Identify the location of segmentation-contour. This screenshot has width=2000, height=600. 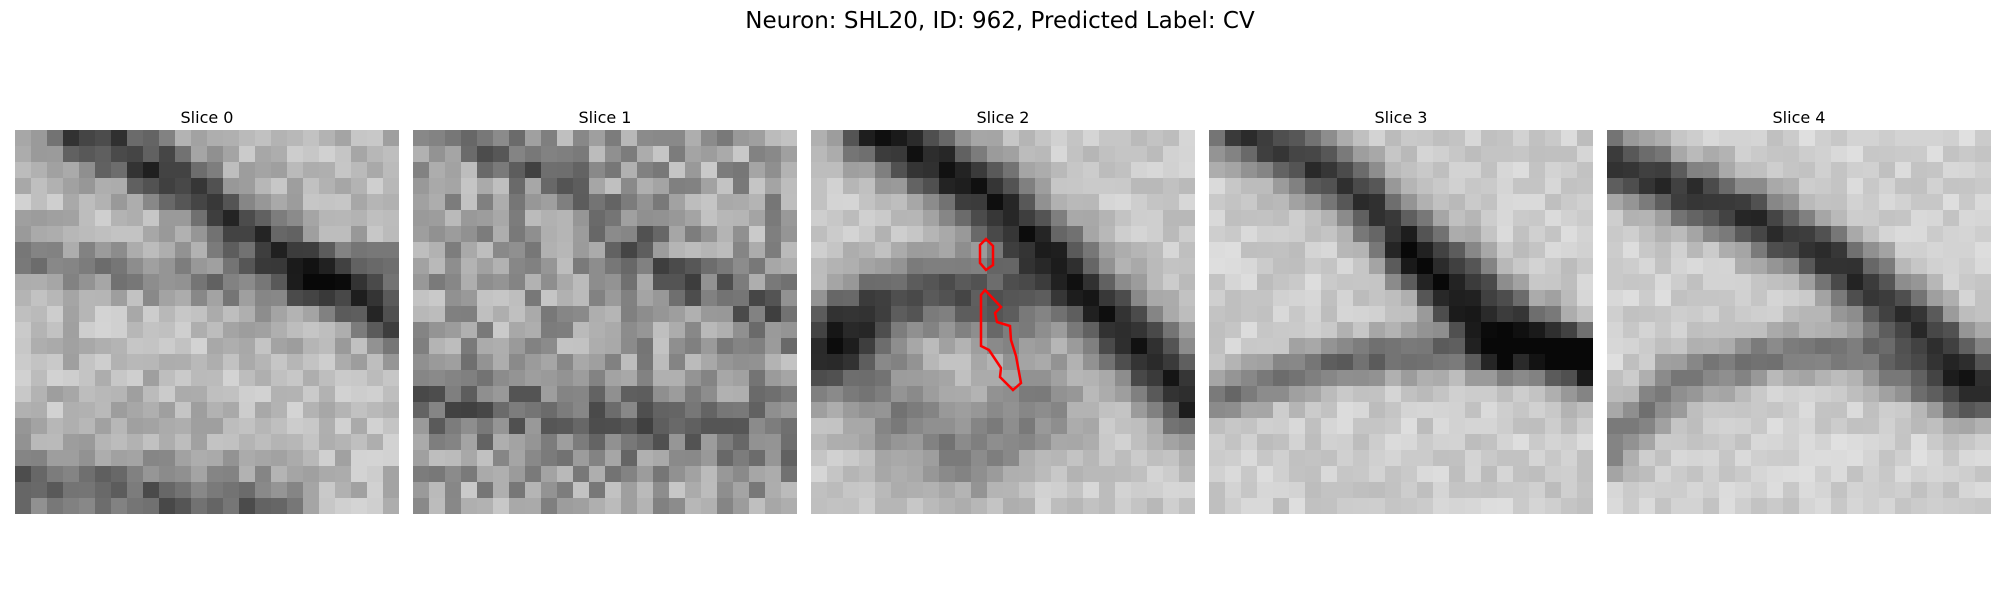
(1000, 314).